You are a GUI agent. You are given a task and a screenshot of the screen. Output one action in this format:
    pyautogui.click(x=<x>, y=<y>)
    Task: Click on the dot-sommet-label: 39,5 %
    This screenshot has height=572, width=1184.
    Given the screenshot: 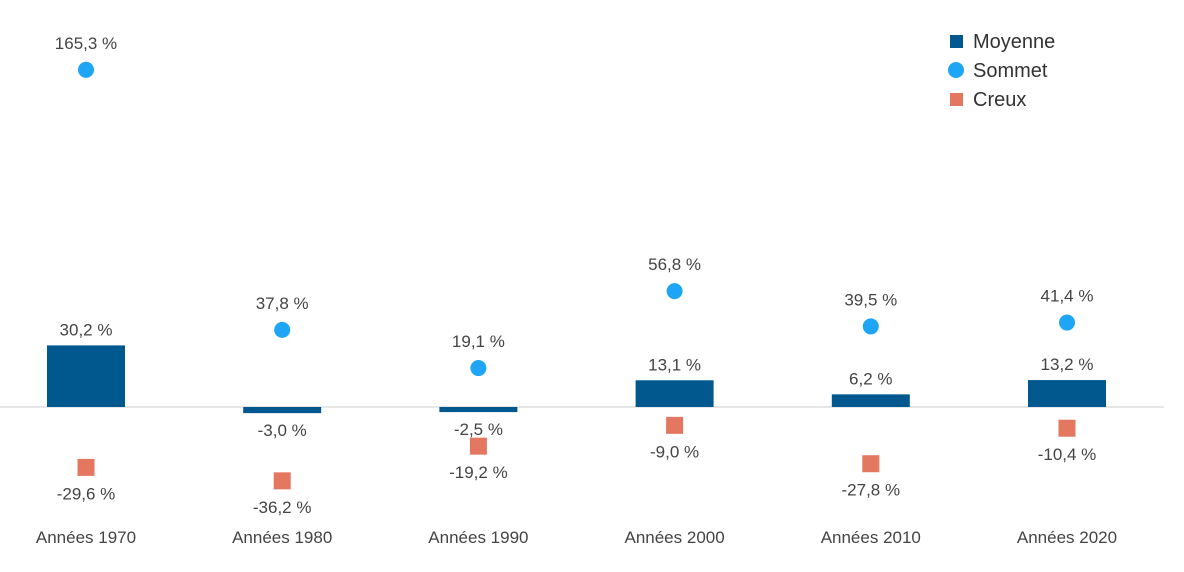 What is the action you would take?
    pyautogui.click(x=870, y=299)
    